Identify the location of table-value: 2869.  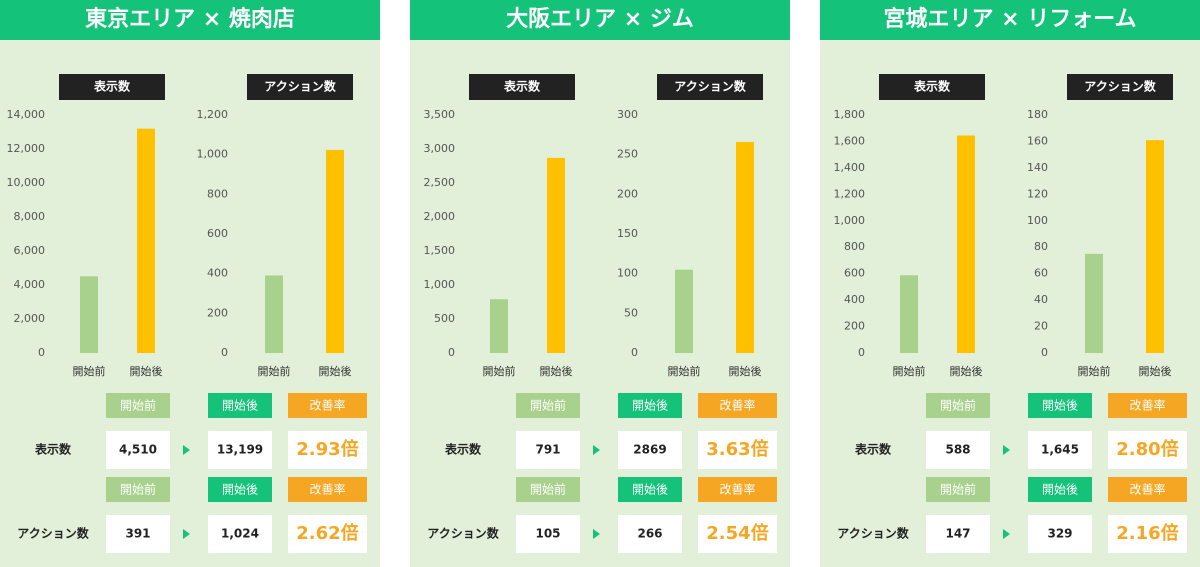
(649, 450).